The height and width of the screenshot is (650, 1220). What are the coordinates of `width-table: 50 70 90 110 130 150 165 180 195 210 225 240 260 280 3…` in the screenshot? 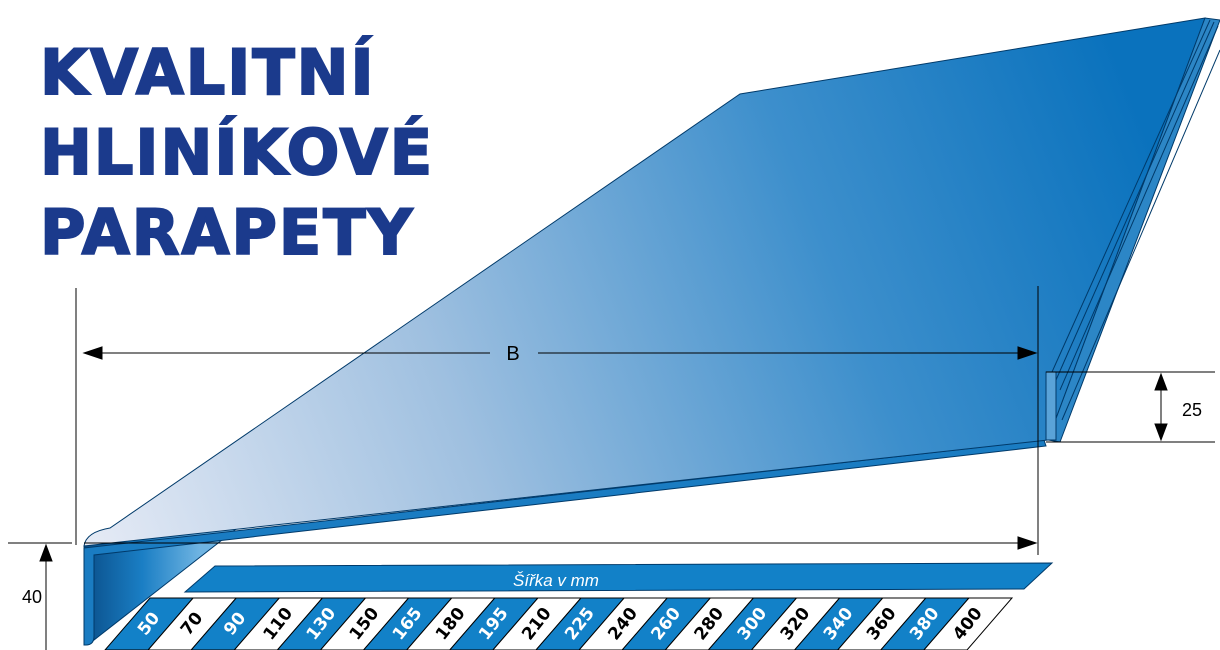 It's located at (559, 623).